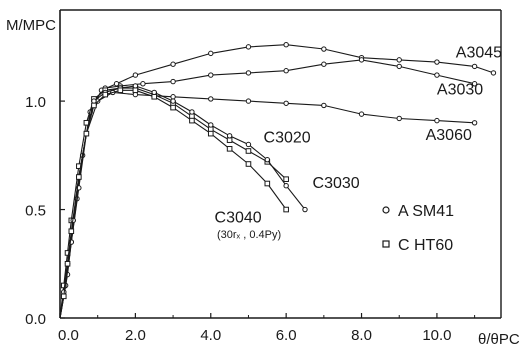 This screenshot has width=531, height=356. What do you see at coordinates (31, 25) in the screenshot?
I see `y-axis-label: M/MPC` at bounding box center [31, 25].